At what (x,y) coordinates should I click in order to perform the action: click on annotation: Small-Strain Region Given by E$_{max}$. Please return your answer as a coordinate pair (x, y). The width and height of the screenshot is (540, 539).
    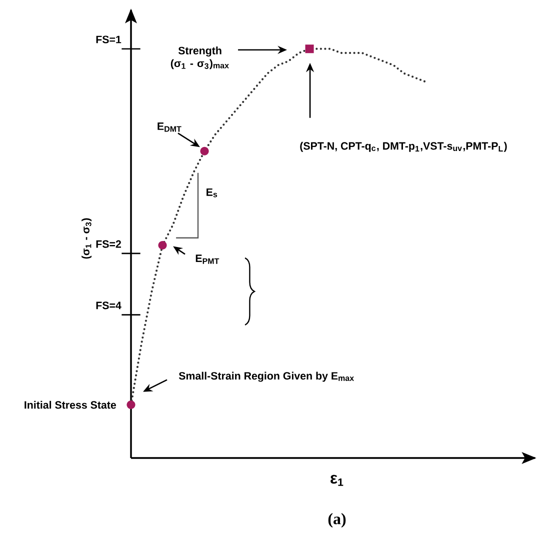
    Looking at the image, I should click on (266, 377).